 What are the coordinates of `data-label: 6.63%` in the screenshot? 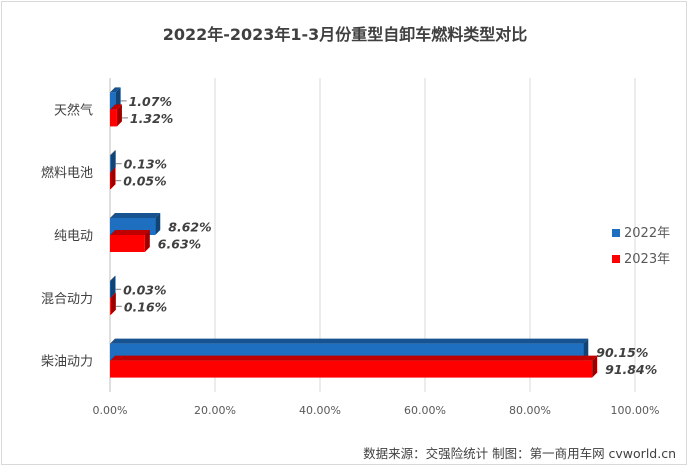 It's located at (179, 244).